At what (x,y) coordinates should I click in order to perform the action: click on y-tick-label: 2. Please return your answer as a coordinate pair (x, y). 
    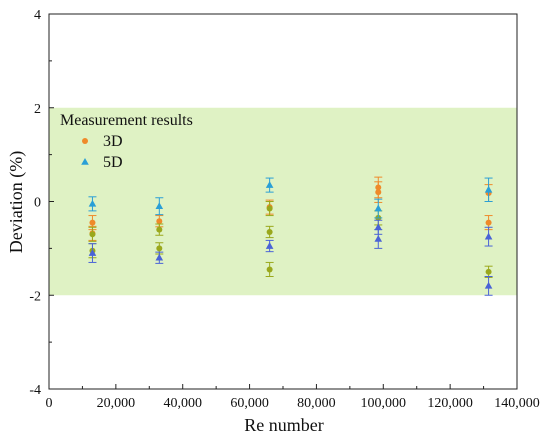
    Looking at the image, I should click on (37, 109).